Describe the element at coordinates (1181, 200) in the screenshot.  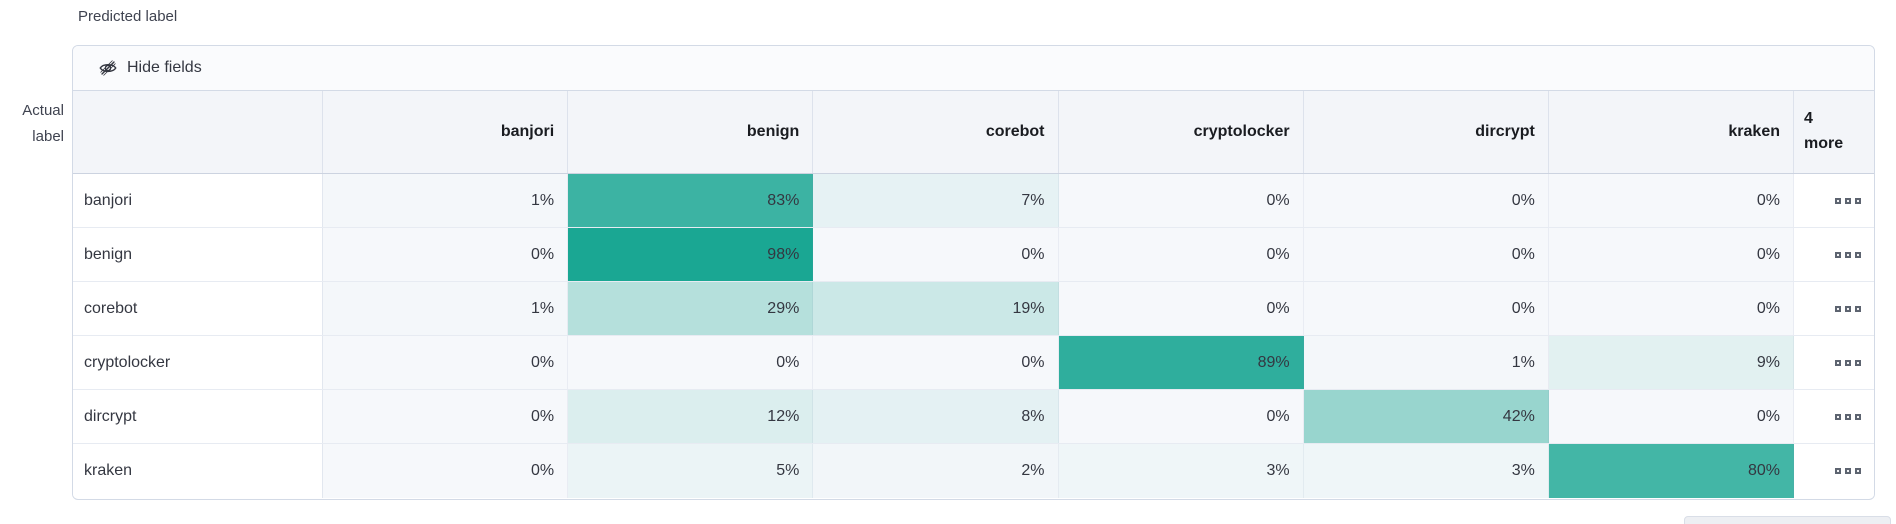
I see `cell-banjori-cryptolocker: 0%` at that location.